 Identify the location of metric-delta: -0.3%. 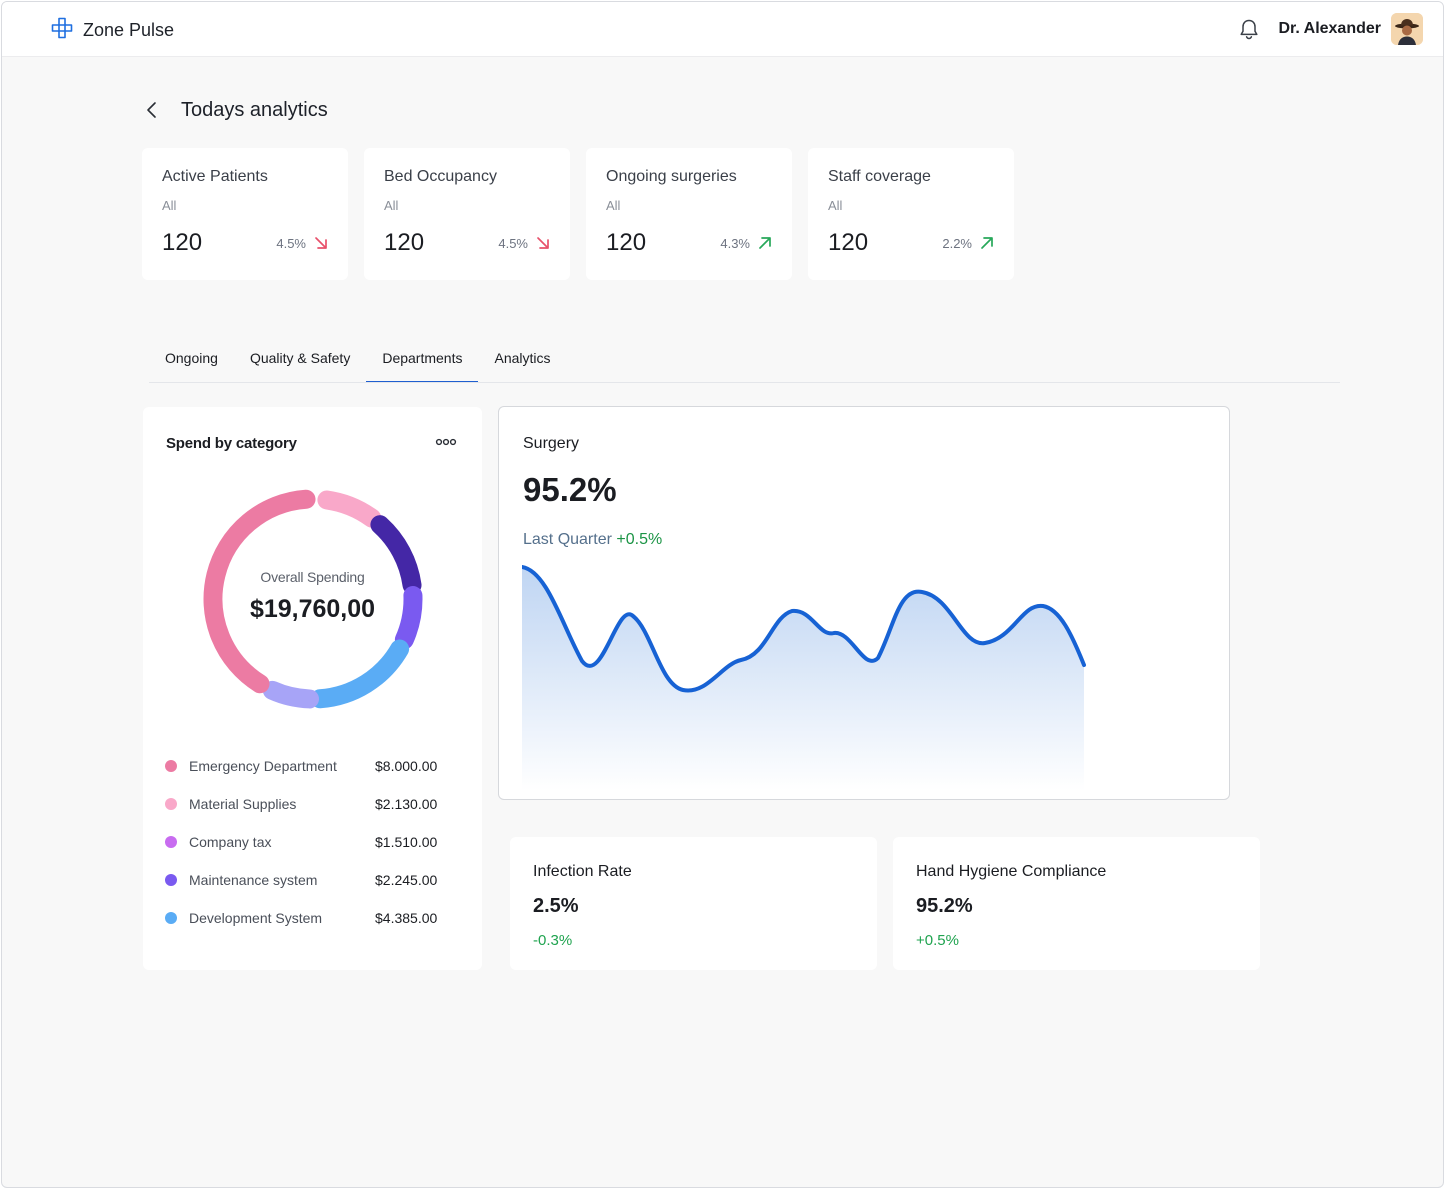
(553, 940).